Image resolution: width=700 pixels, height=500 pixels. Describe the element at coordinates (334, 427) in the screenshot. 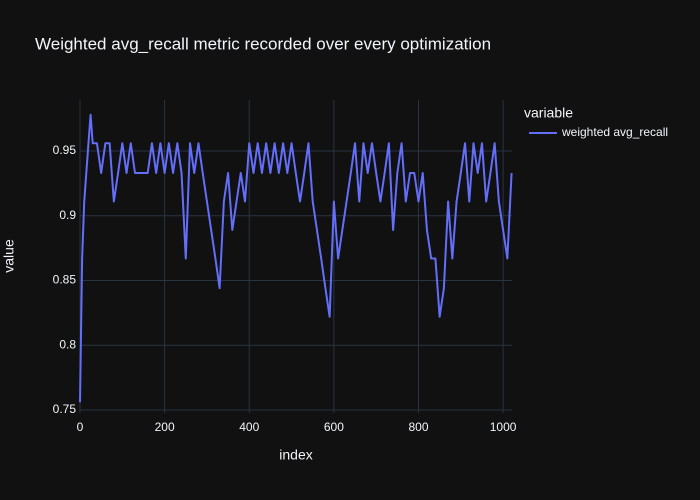

I see `x-tick-label: 600` at that location.